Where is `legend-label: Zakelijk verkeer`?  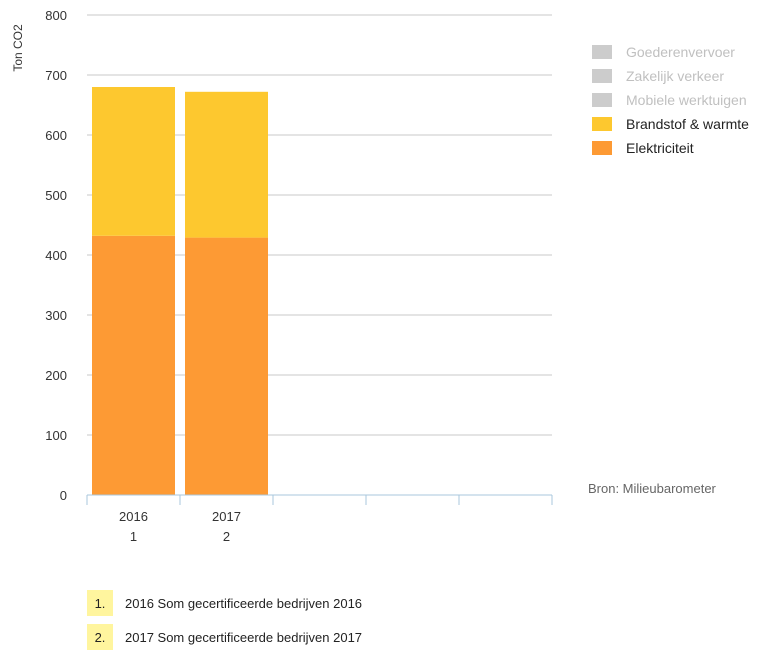
legend-label: Zakelijk verkeer is located at coordinates (675, 76).